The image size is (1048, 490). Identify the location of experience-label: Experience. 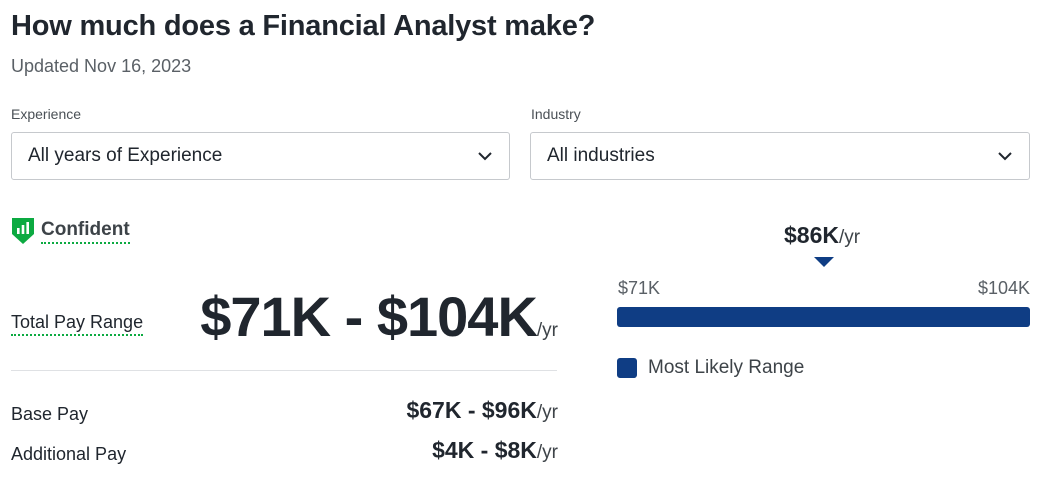
(46, 114).